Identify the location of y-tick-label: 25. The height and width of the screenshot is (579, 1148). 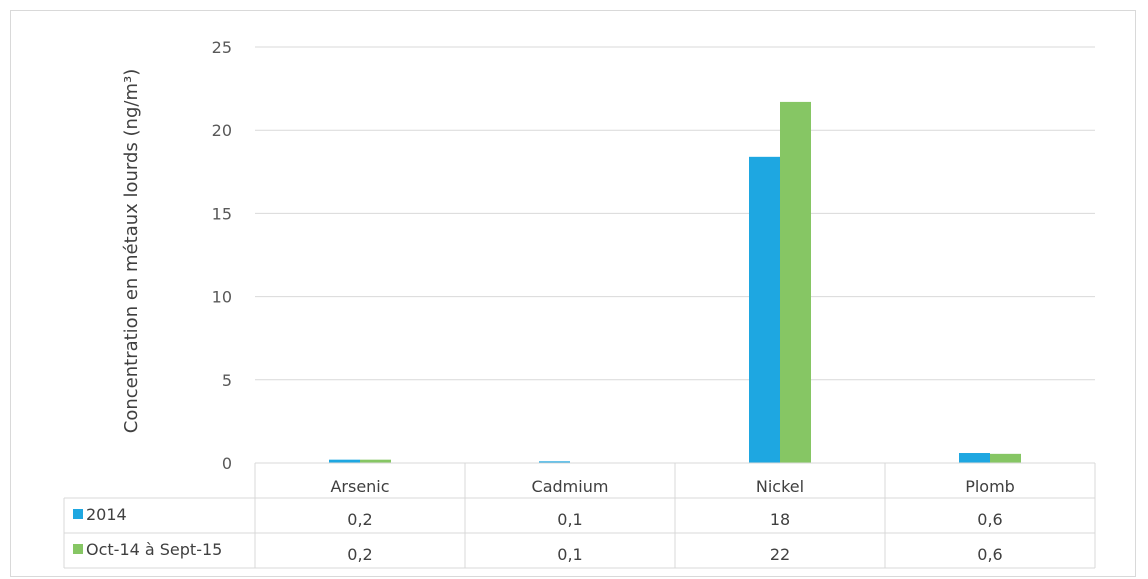
(222, 47).